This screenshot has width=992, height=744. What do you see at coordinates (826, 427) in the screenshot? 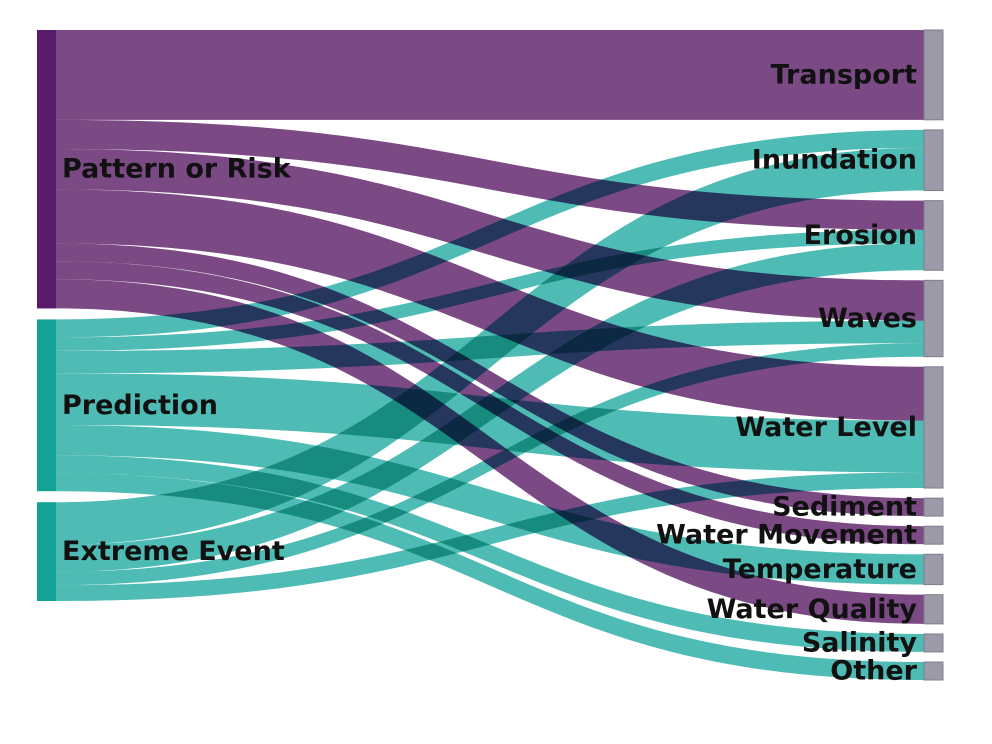
I see `target-label-water_level: Water Level` at bounding box center [826, 427].